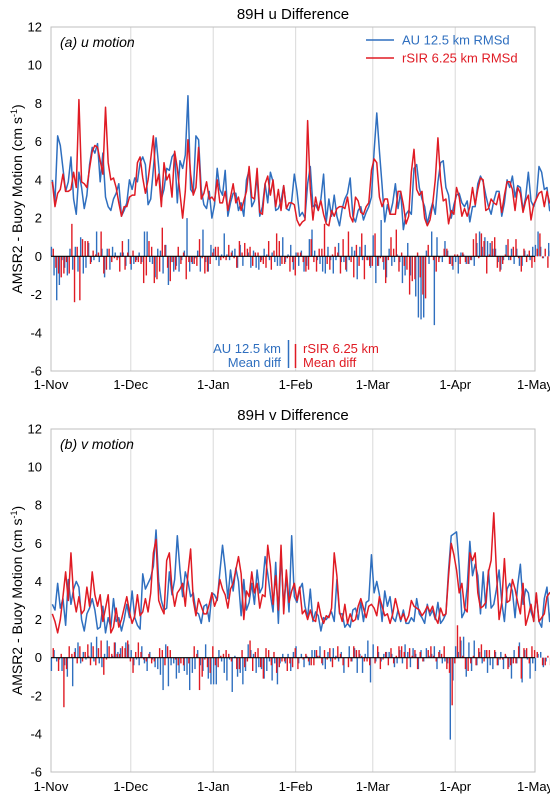  I want to click on legend-line-label: rSIR 6.25 km RMSd, so click(460, 58).